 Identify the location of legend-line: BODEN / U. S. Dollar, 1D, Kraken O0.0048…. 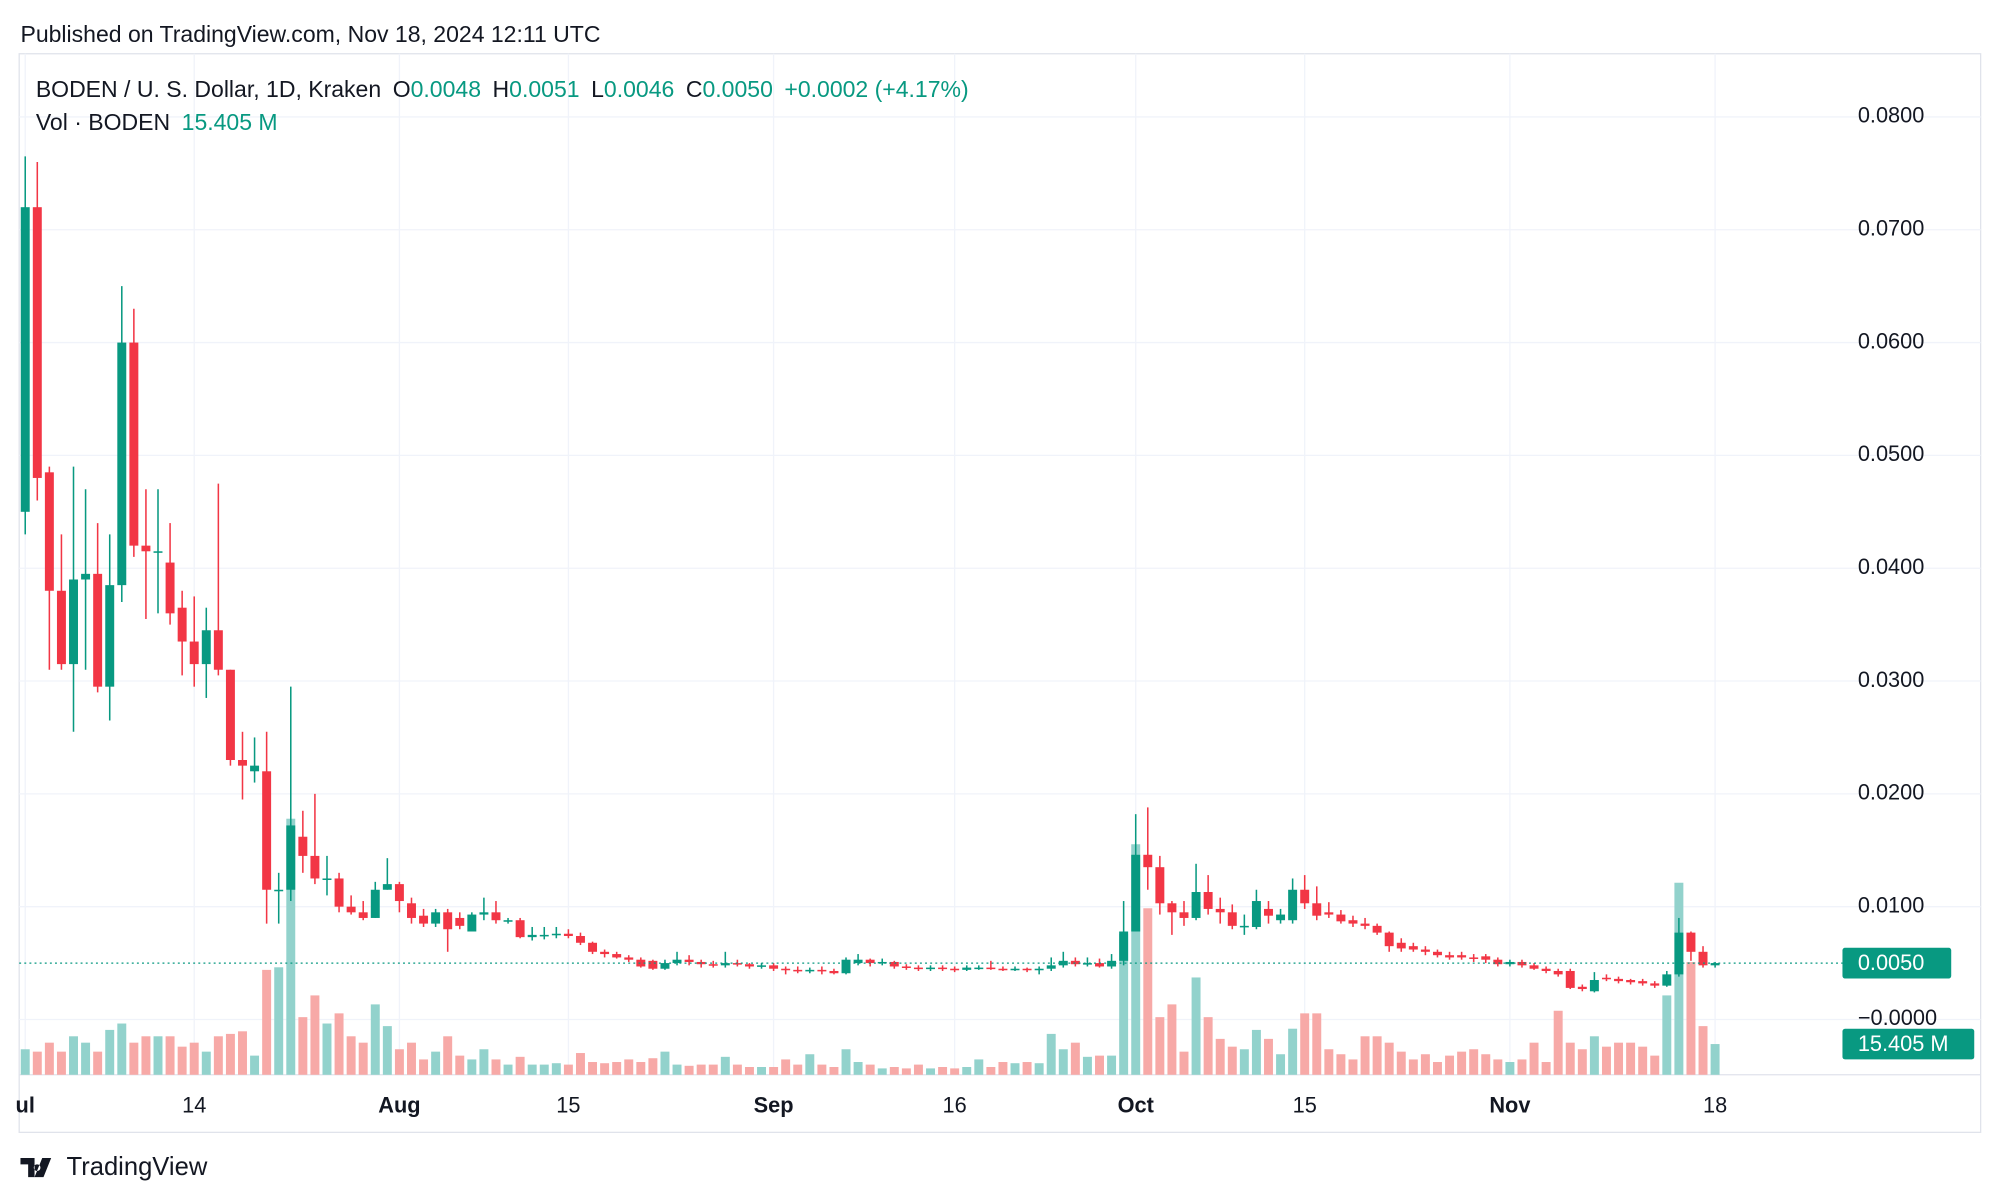
(502, 89).